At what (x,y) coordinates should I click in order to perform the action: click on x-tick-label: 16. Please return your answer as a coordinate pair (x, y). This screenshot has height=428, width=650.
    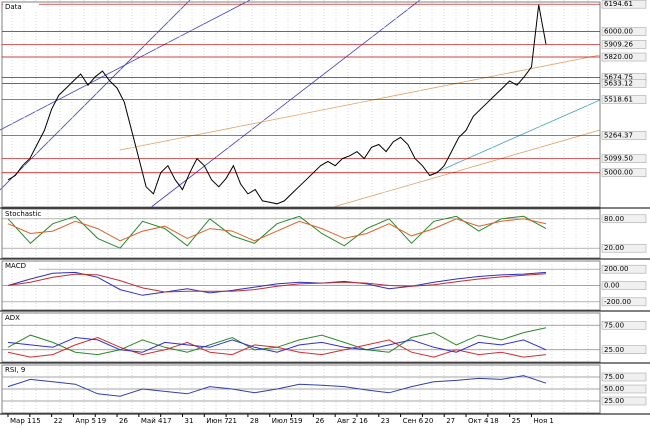
    Looking at the image, I should click on (363, 421).